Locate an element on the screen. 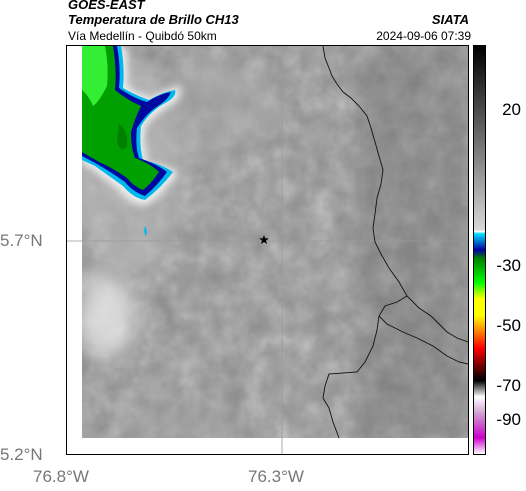 The image size is (526, 491). colorbar-tick: 20 is located at coordinates (511, 109).